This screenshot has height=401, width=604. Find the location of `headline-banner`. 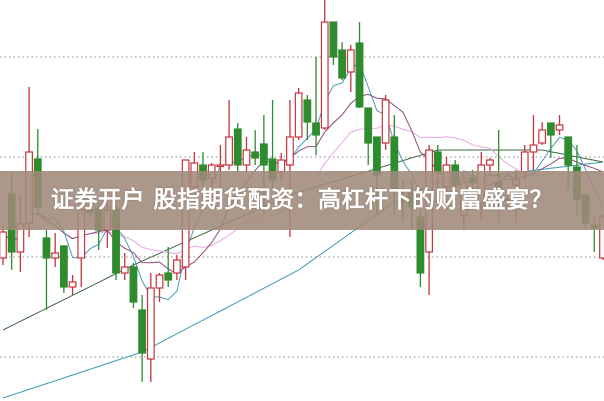

headline-banner is located at coordinates (302, 200).